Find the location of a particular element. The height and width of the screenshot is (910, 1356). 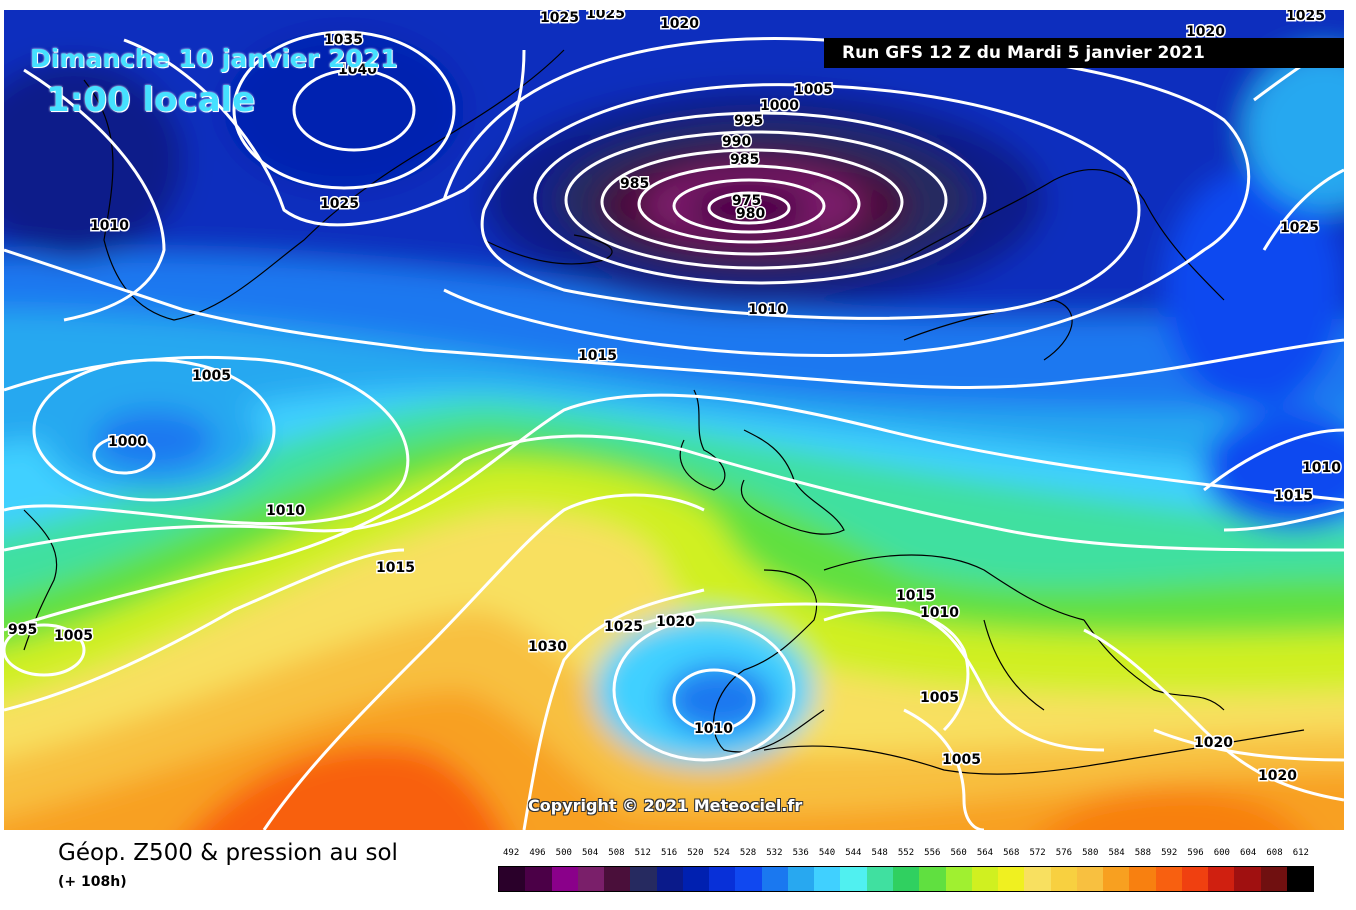

color-scale-label: 524 is located at coordinates (721, 853).